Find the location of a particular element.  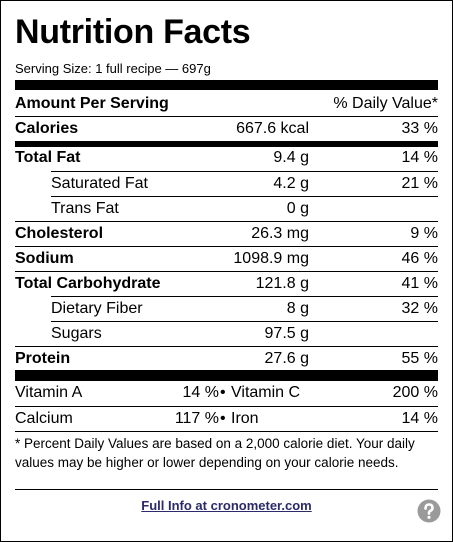

nutrient-amount: 97.5 g is located at coordinates (286, 333).